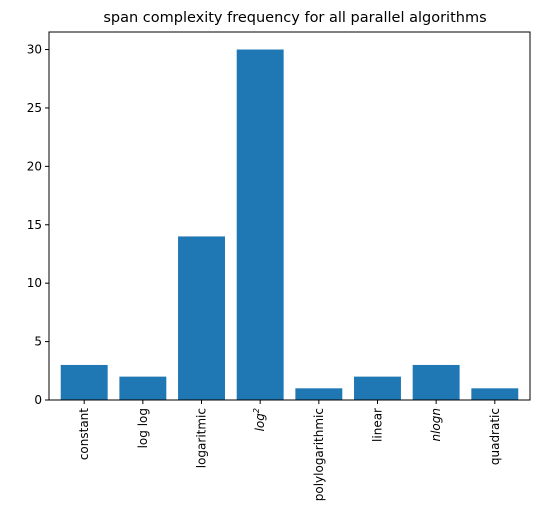  Describe the element at coordinates (260, 419) in the screenshot. I see `x-tick-label-3: log2` at that location.